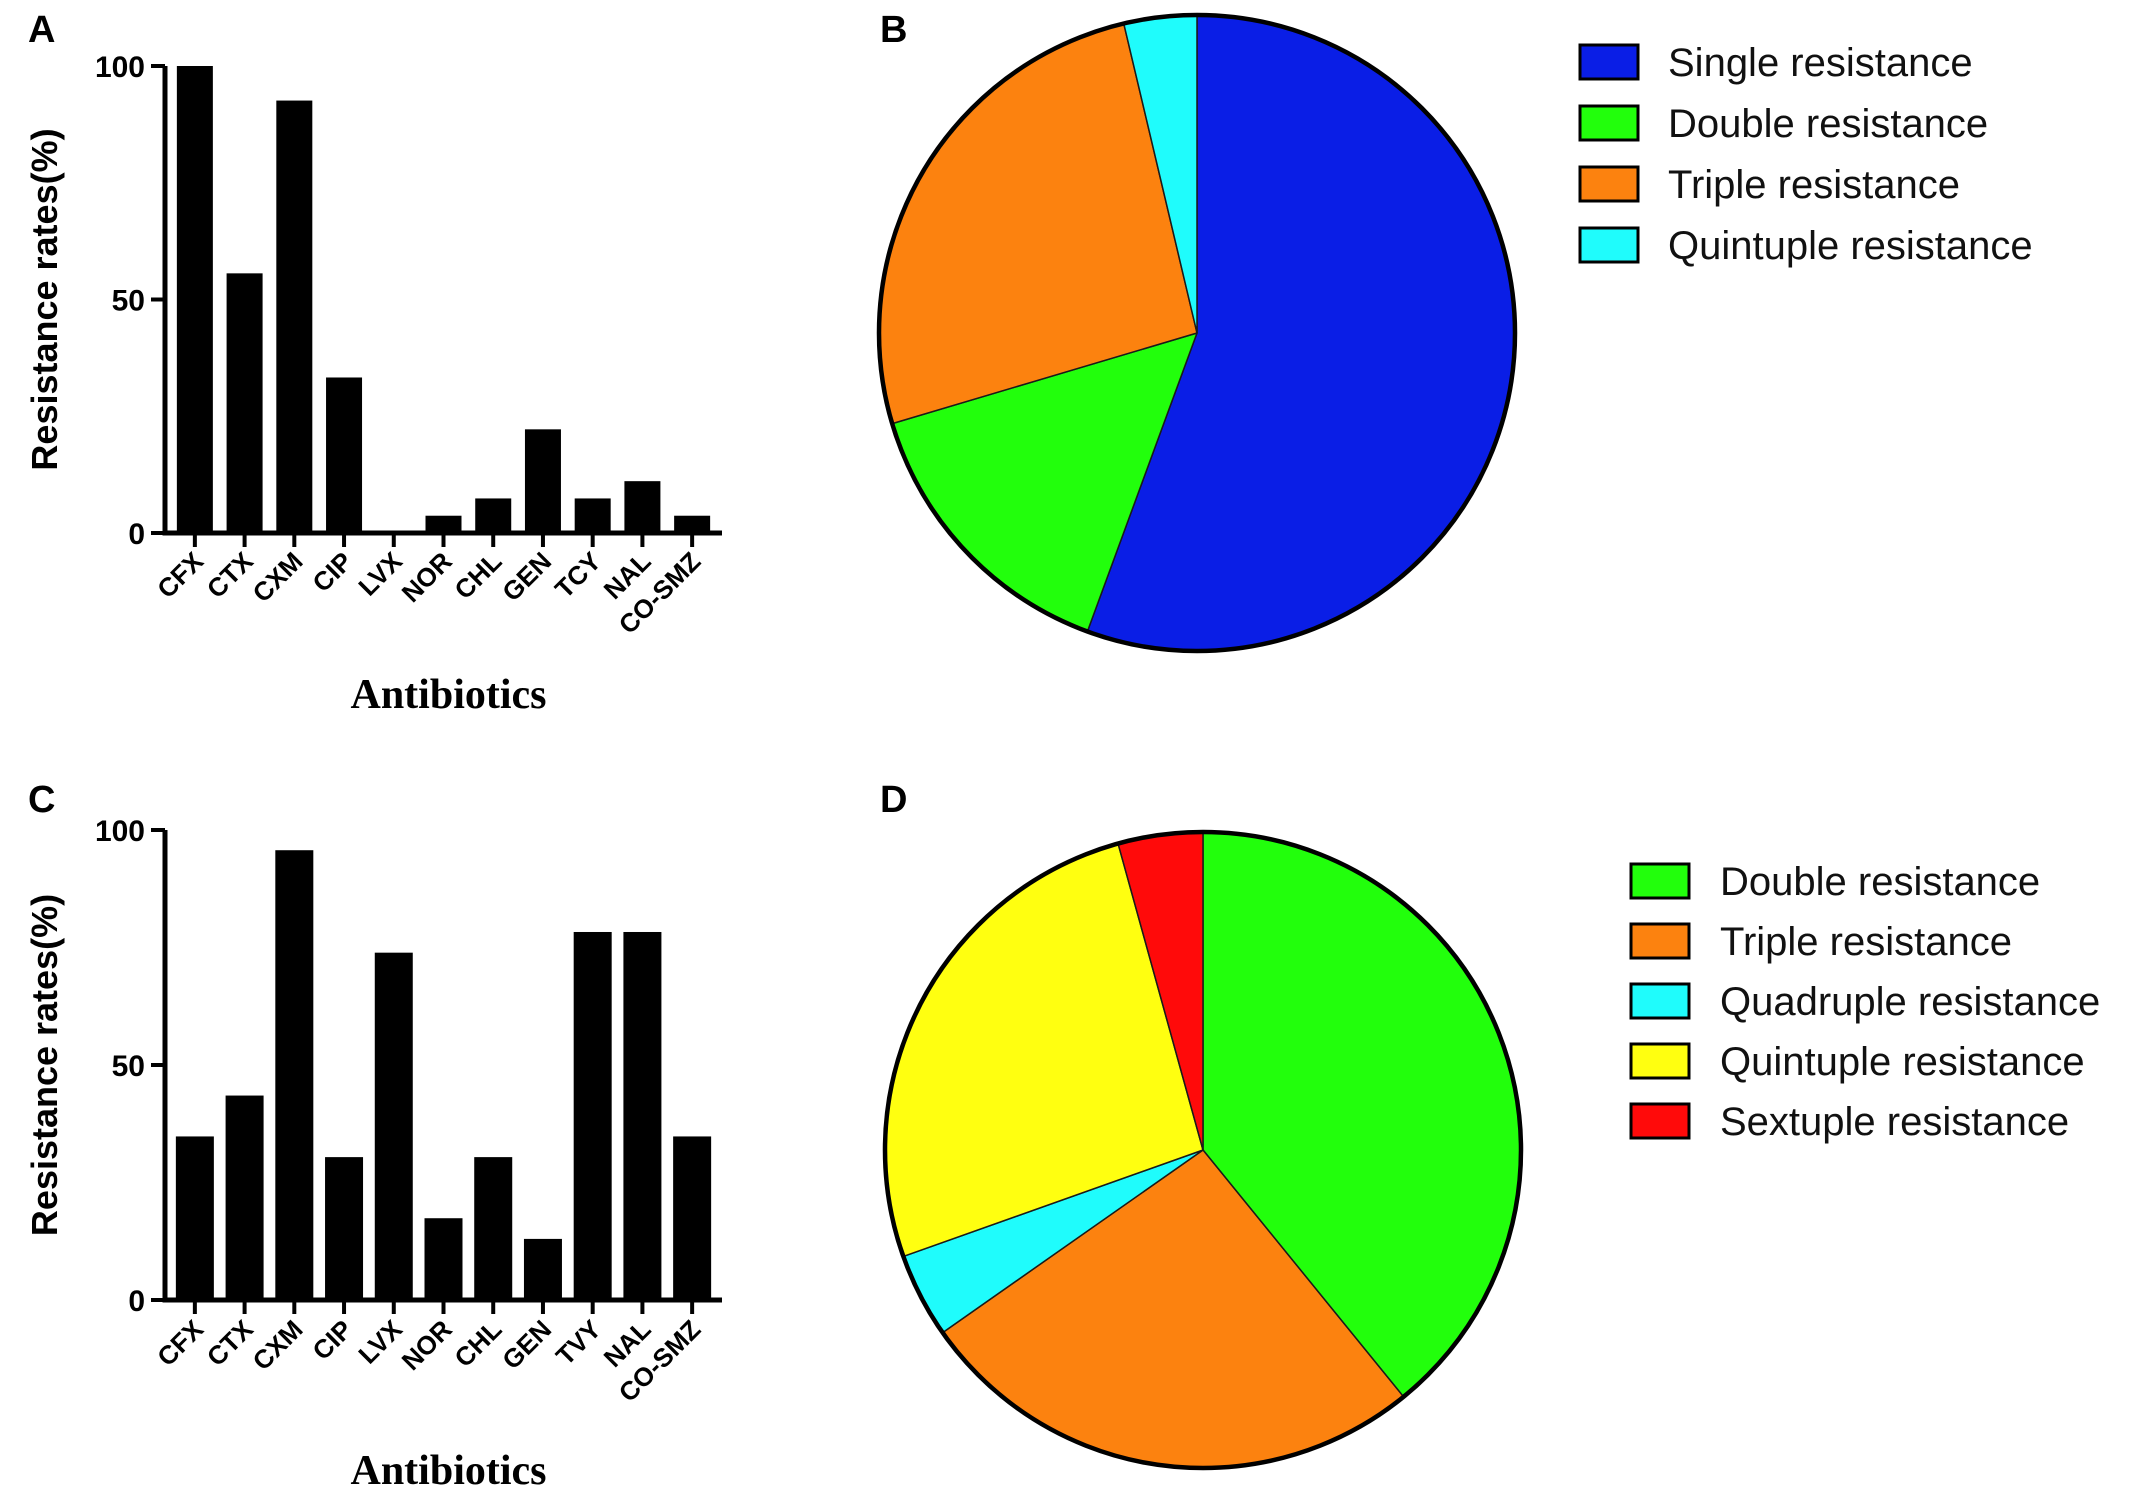 The height and width of the screenshot is (1495, 2144). I want to click on legend-label-sextuple-resistance: Sextuple resistance, so click(1894, 1122).